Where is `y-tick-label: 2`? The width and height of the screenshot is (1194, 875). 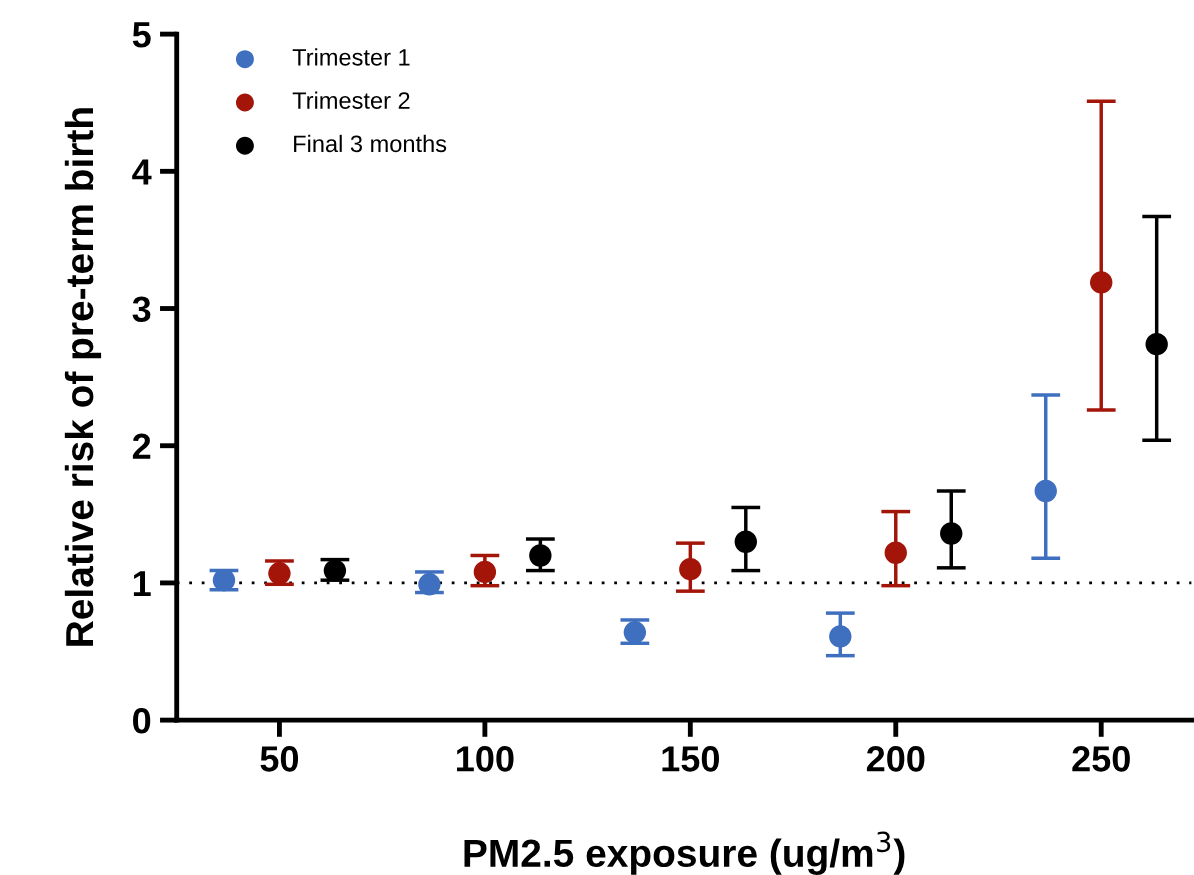 y-tick-label: 2 is located at coordinates (141, 446).